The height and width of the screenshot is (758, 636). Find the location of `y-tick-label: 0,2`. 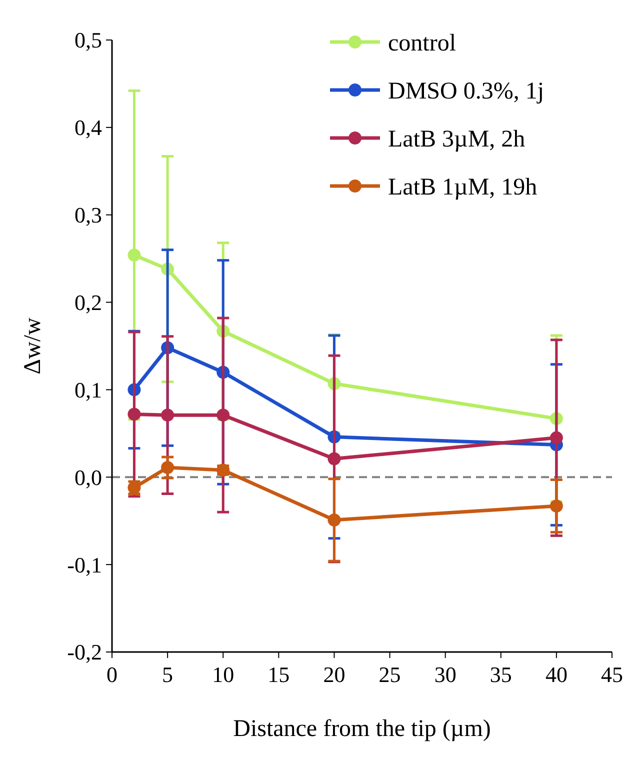

y-tick-label: 0,2 is located at coordinates (88, 302).